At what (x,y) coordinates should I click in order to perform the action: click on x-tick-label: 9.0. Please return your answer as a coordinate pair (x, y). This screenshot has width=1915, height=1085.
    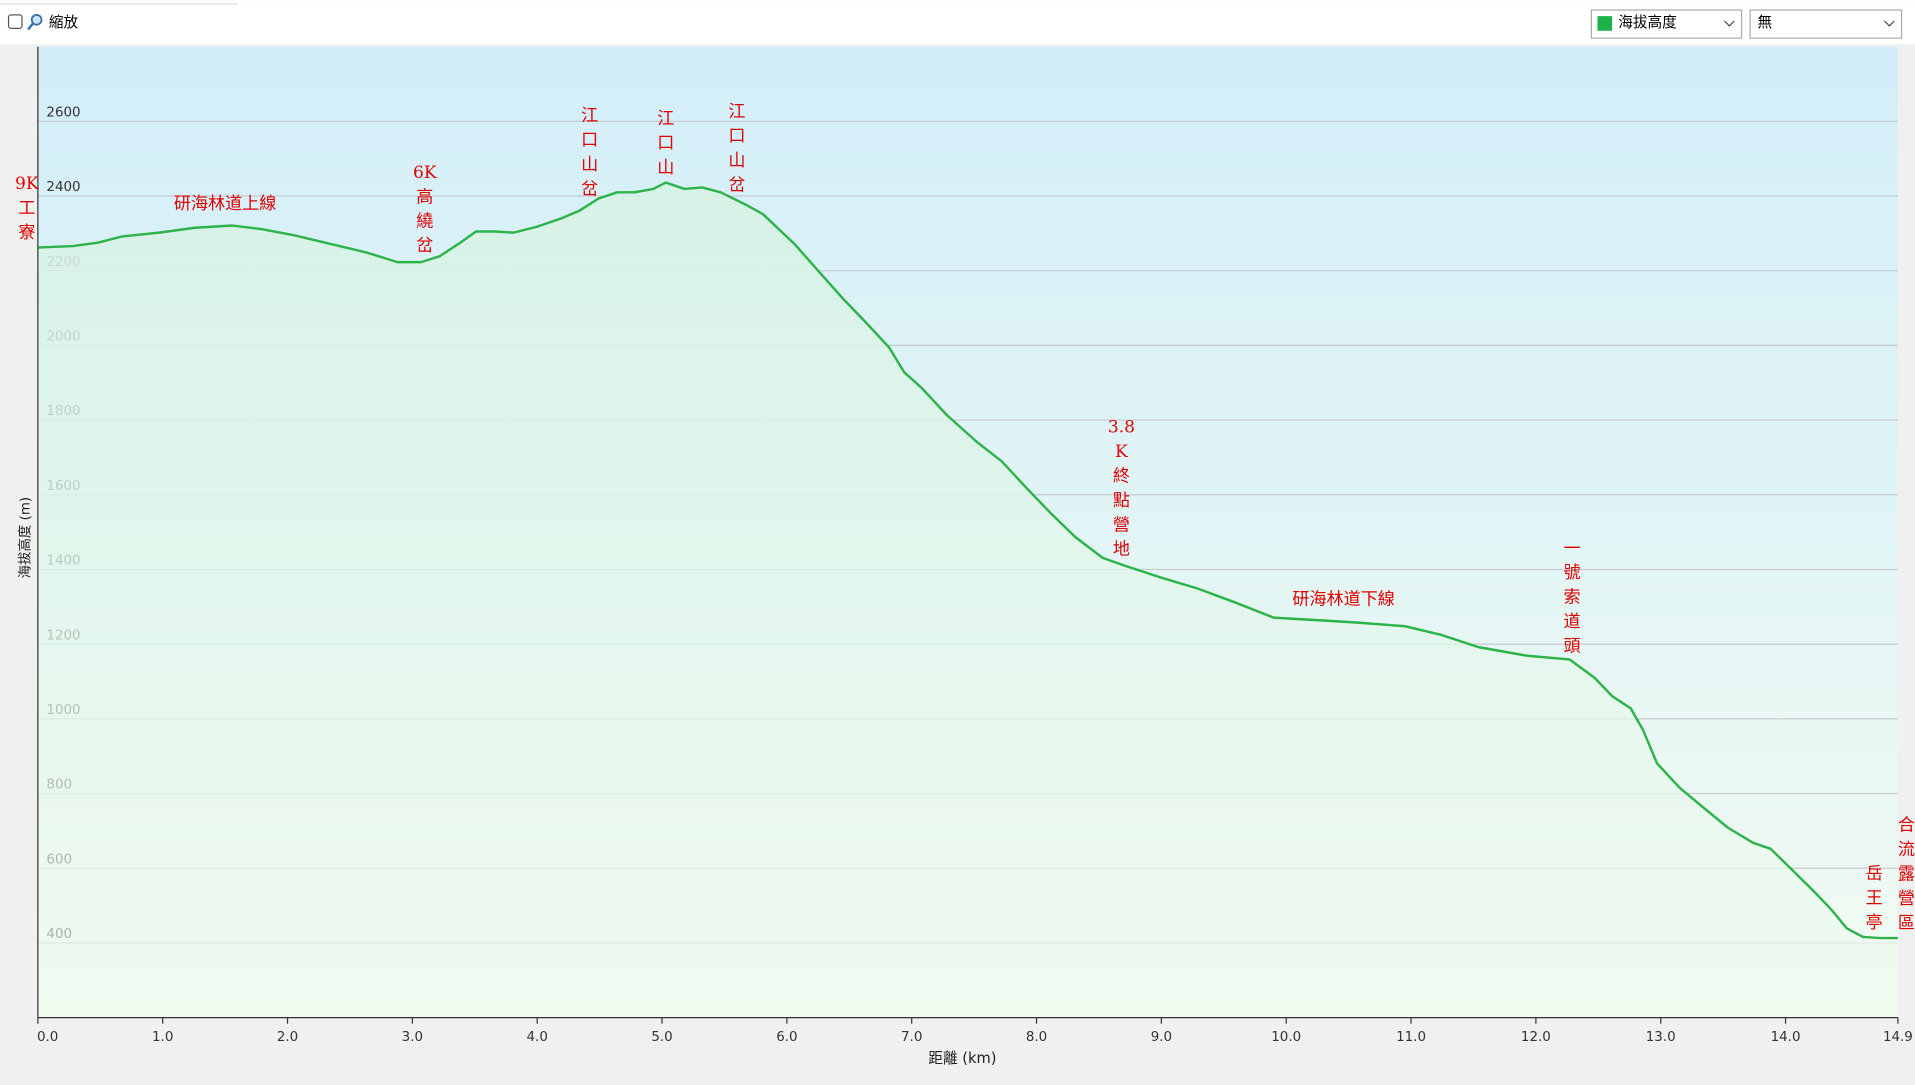
    Looking at the image, I should click on (1161, 1037).